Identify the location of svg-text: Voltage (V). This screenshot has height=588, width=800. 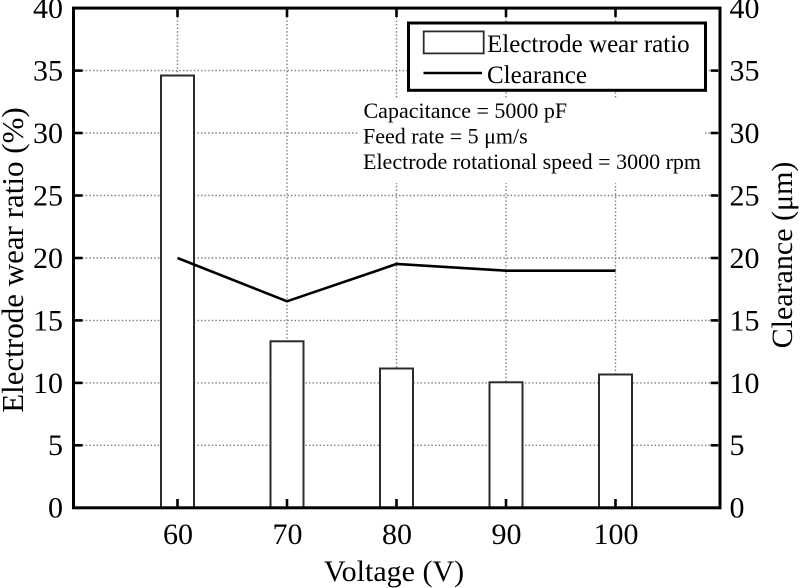
(394, 571).